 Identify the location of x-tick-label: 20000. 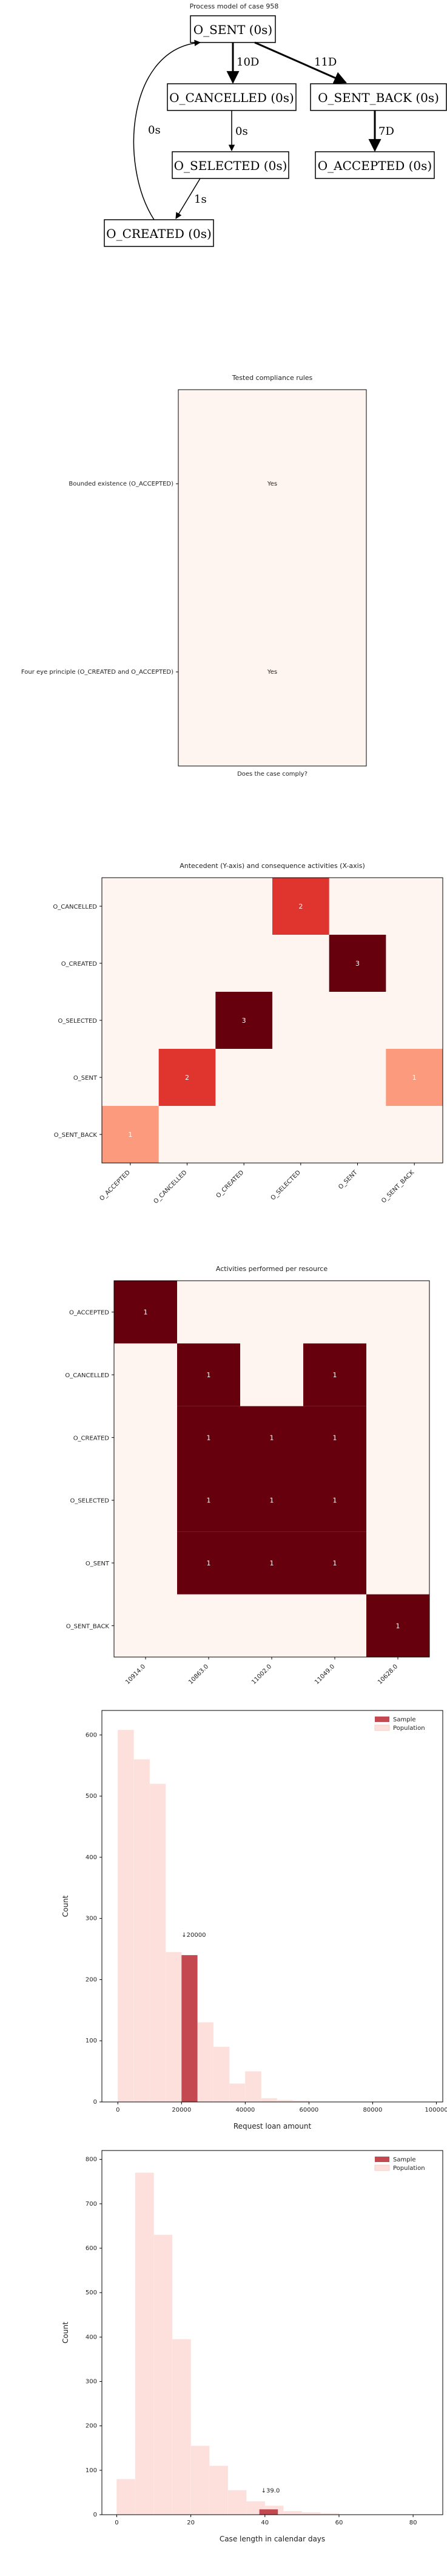
(182, 2110).